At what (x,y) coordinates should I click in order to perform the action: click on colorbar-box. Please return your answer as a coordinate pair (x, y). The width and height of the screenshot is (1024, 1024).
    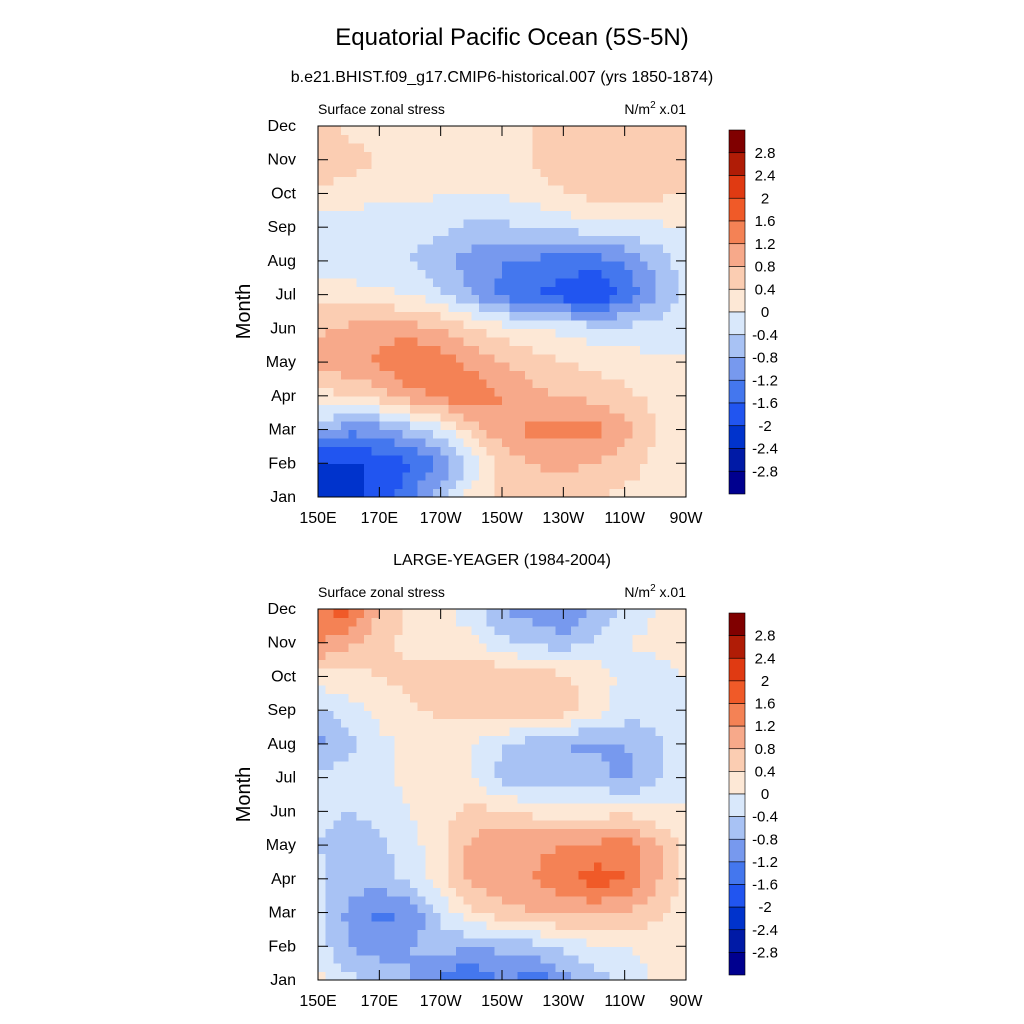
    Looking at the image, I should click on (737, 278).